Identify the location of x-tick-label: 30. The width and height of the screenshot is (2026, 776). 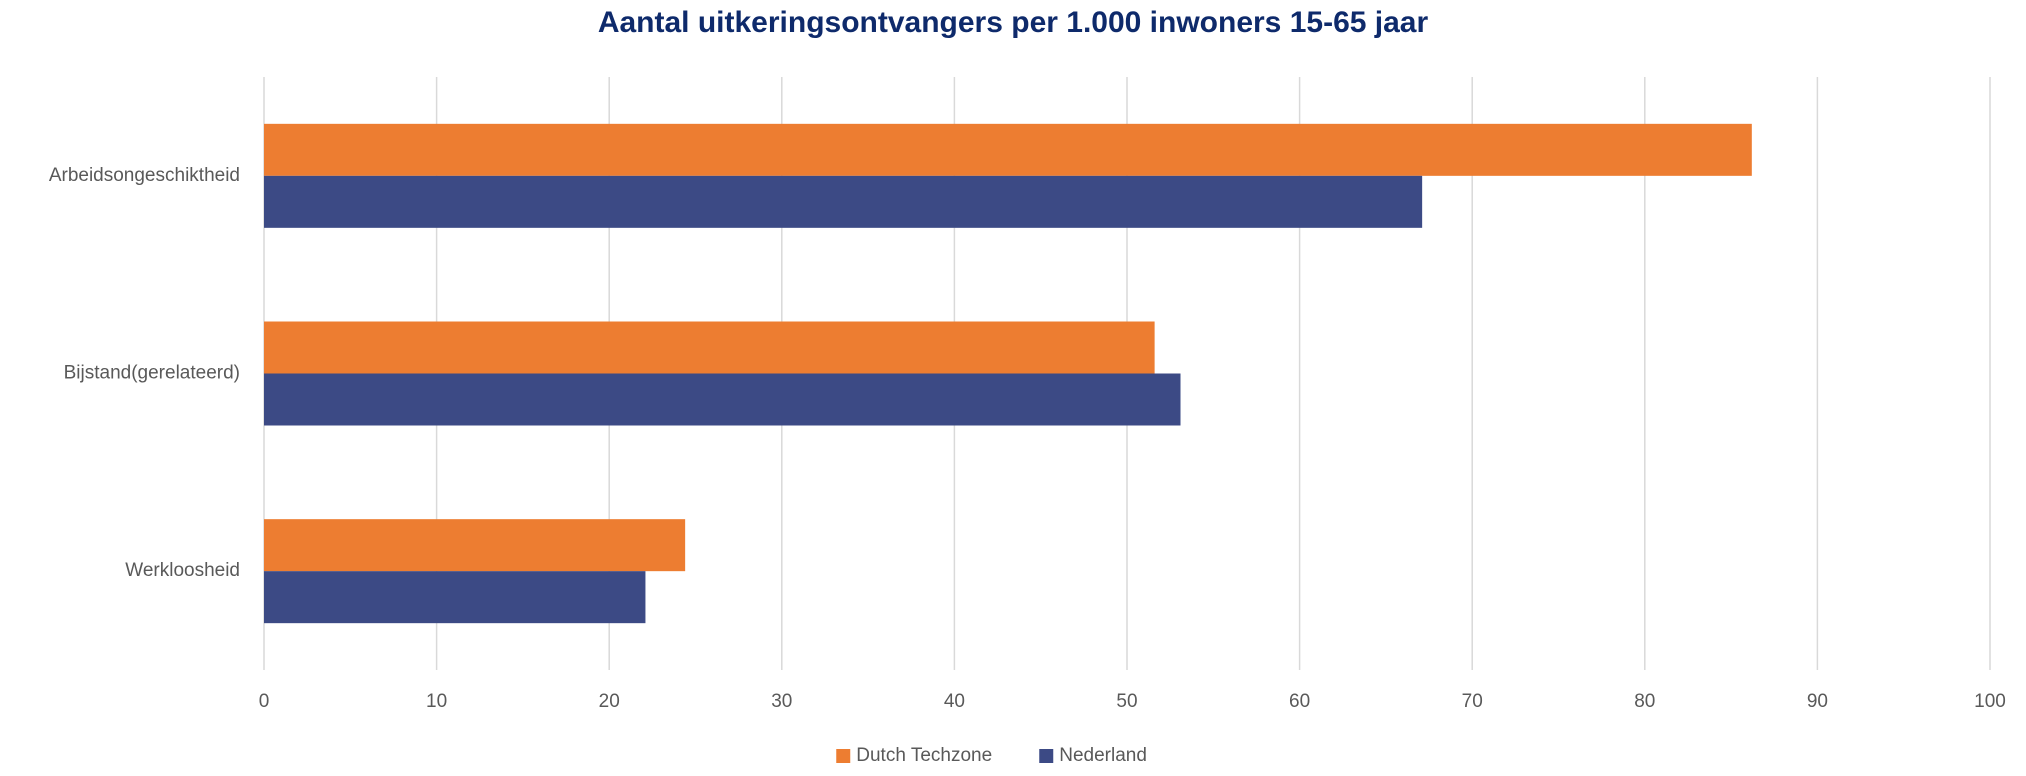
(781, 701).